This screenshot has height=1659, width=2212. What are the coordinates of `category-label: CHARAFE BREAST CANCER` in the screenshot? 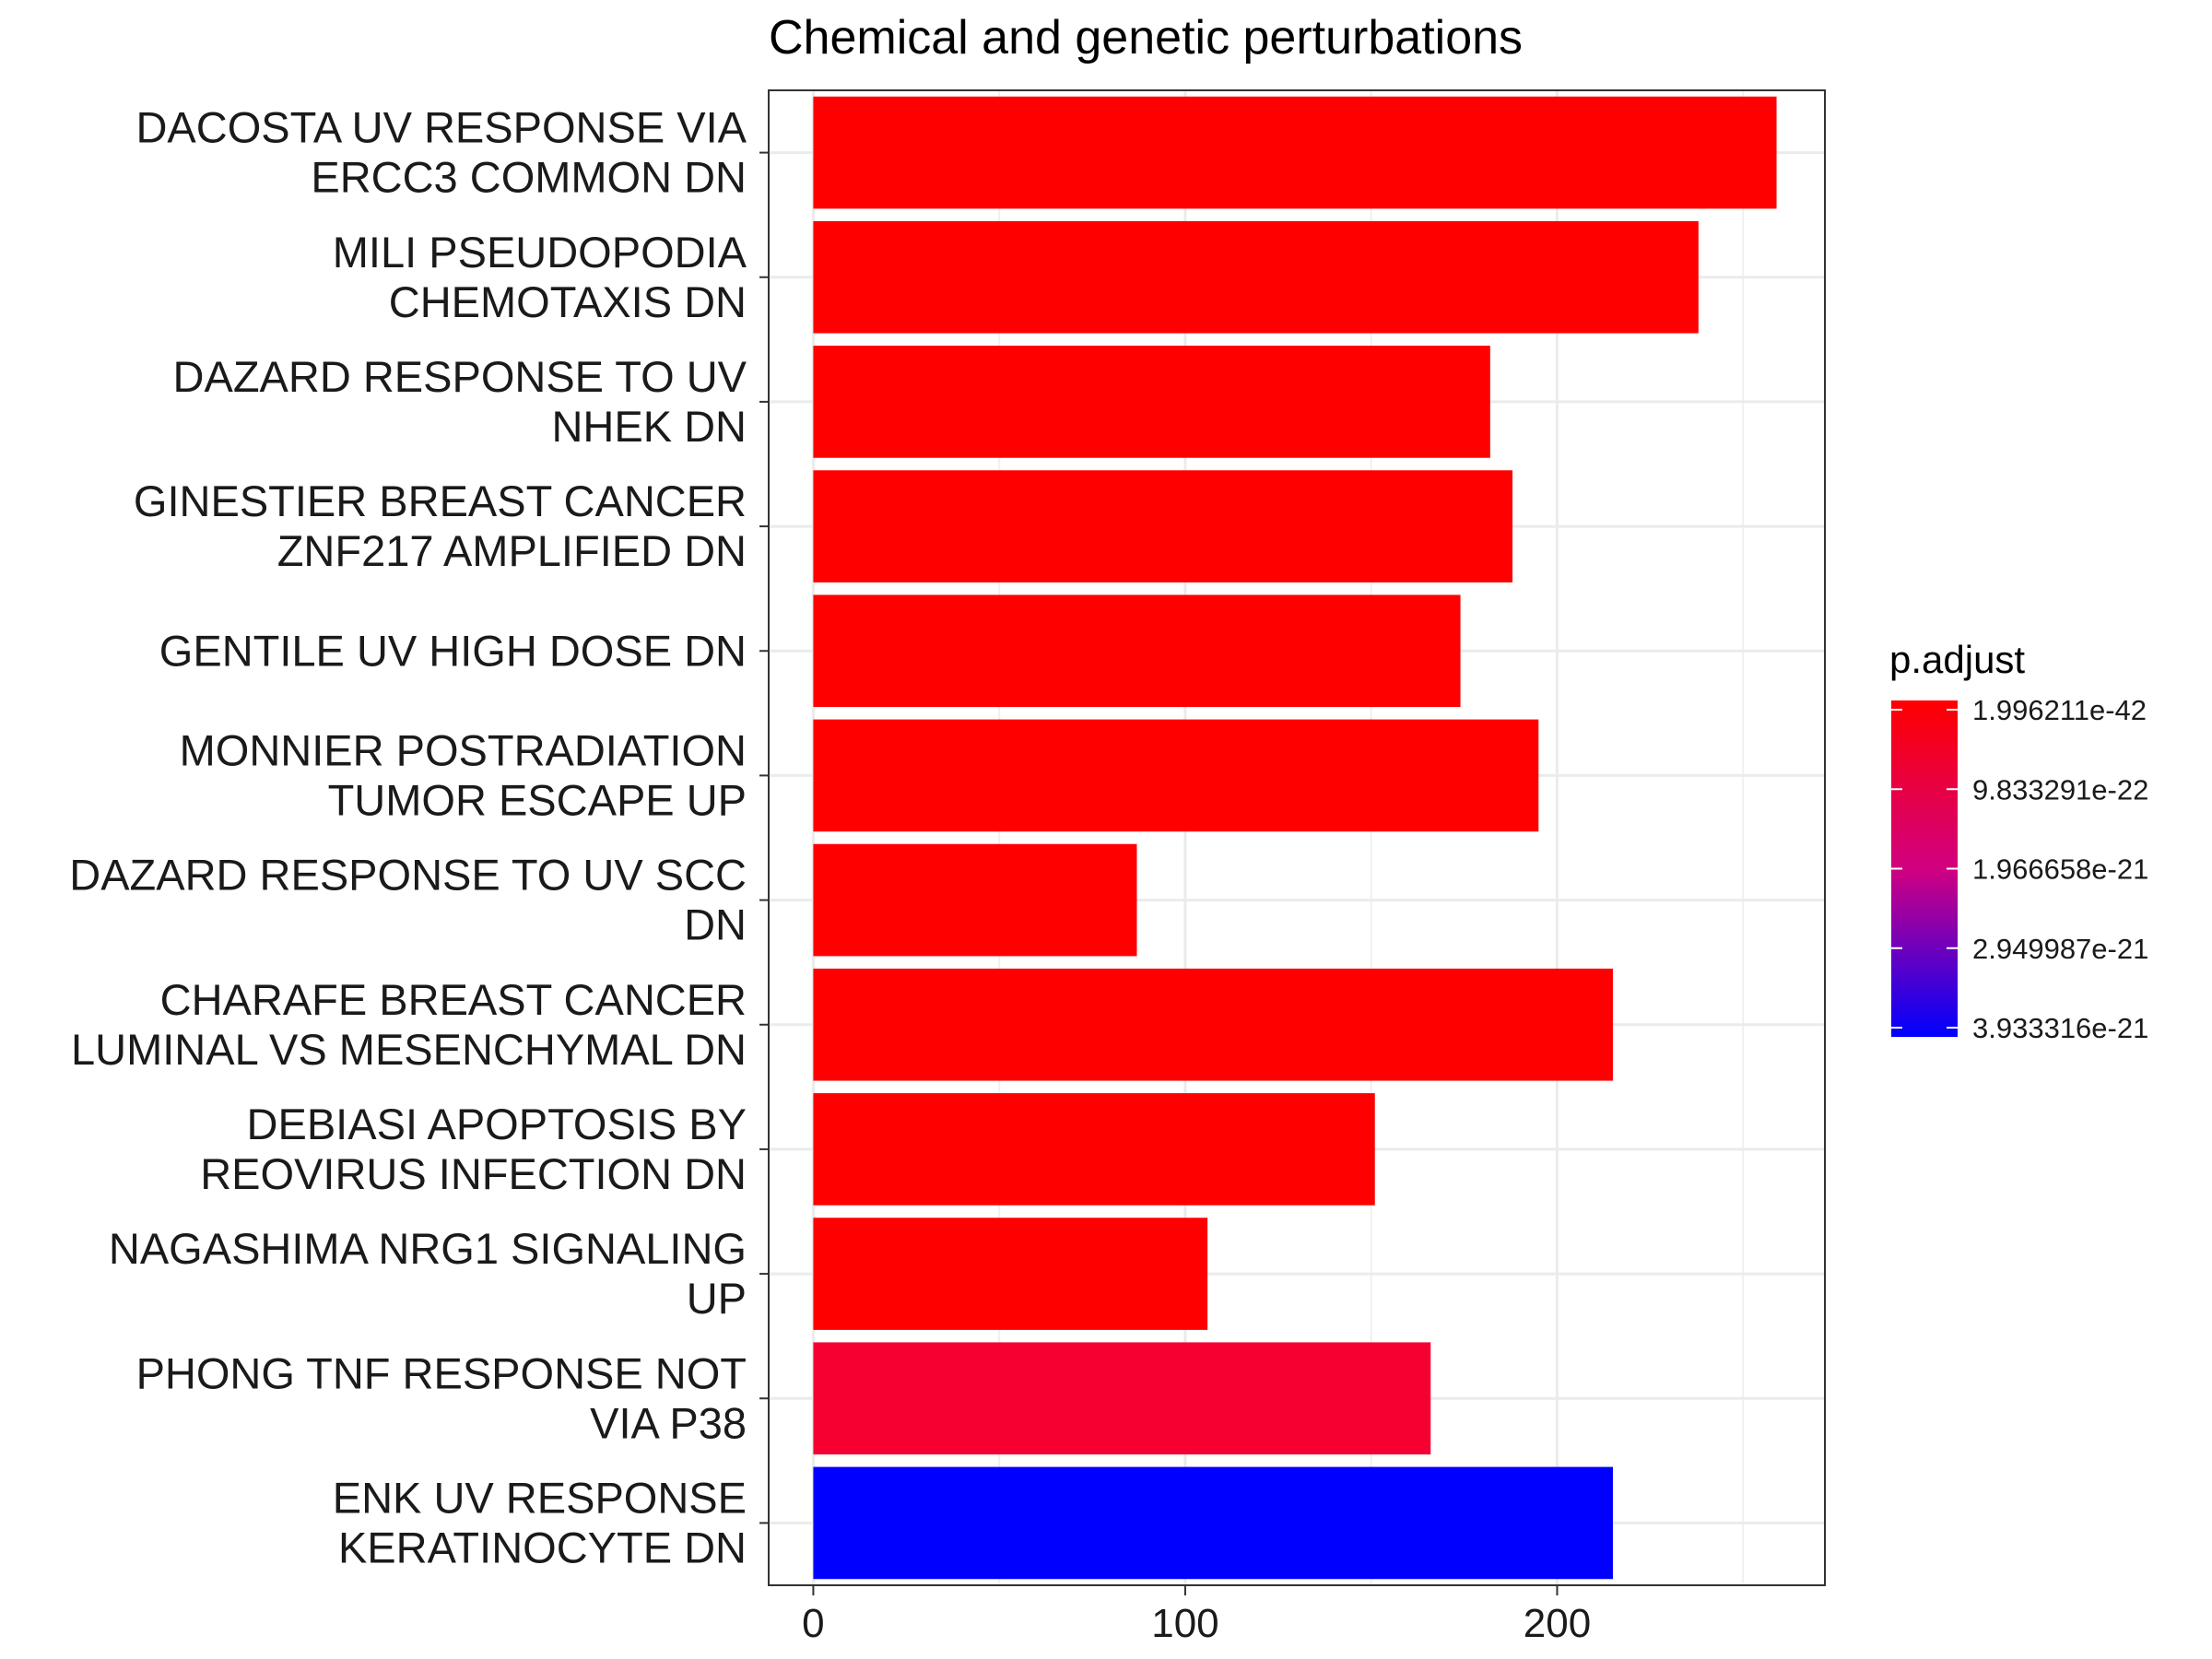 It's located at (453, 999).